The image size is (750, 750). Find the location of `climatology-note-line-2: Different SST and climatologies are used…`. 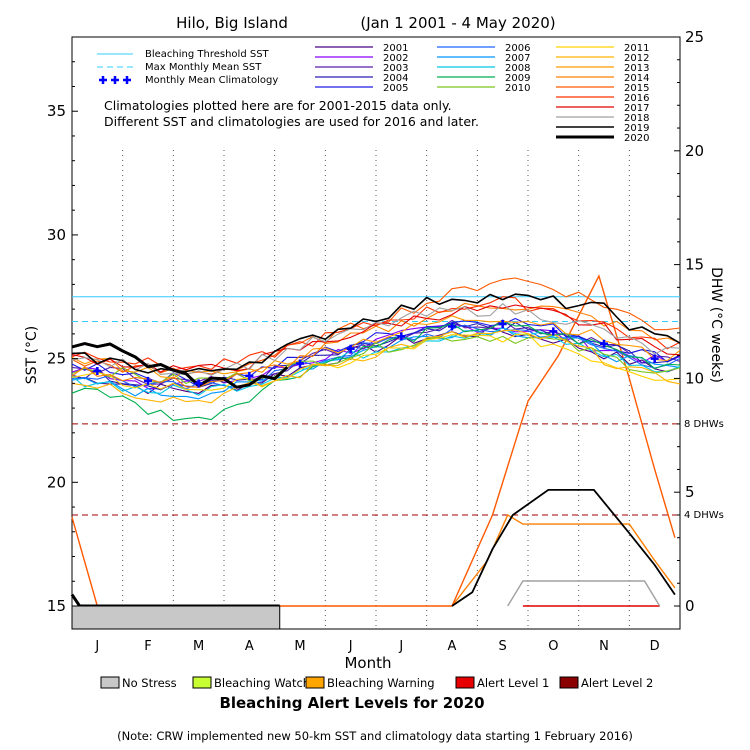

climatology-note-line-2: Different SST and climatologies are used… is located at coordinates (291, 121).